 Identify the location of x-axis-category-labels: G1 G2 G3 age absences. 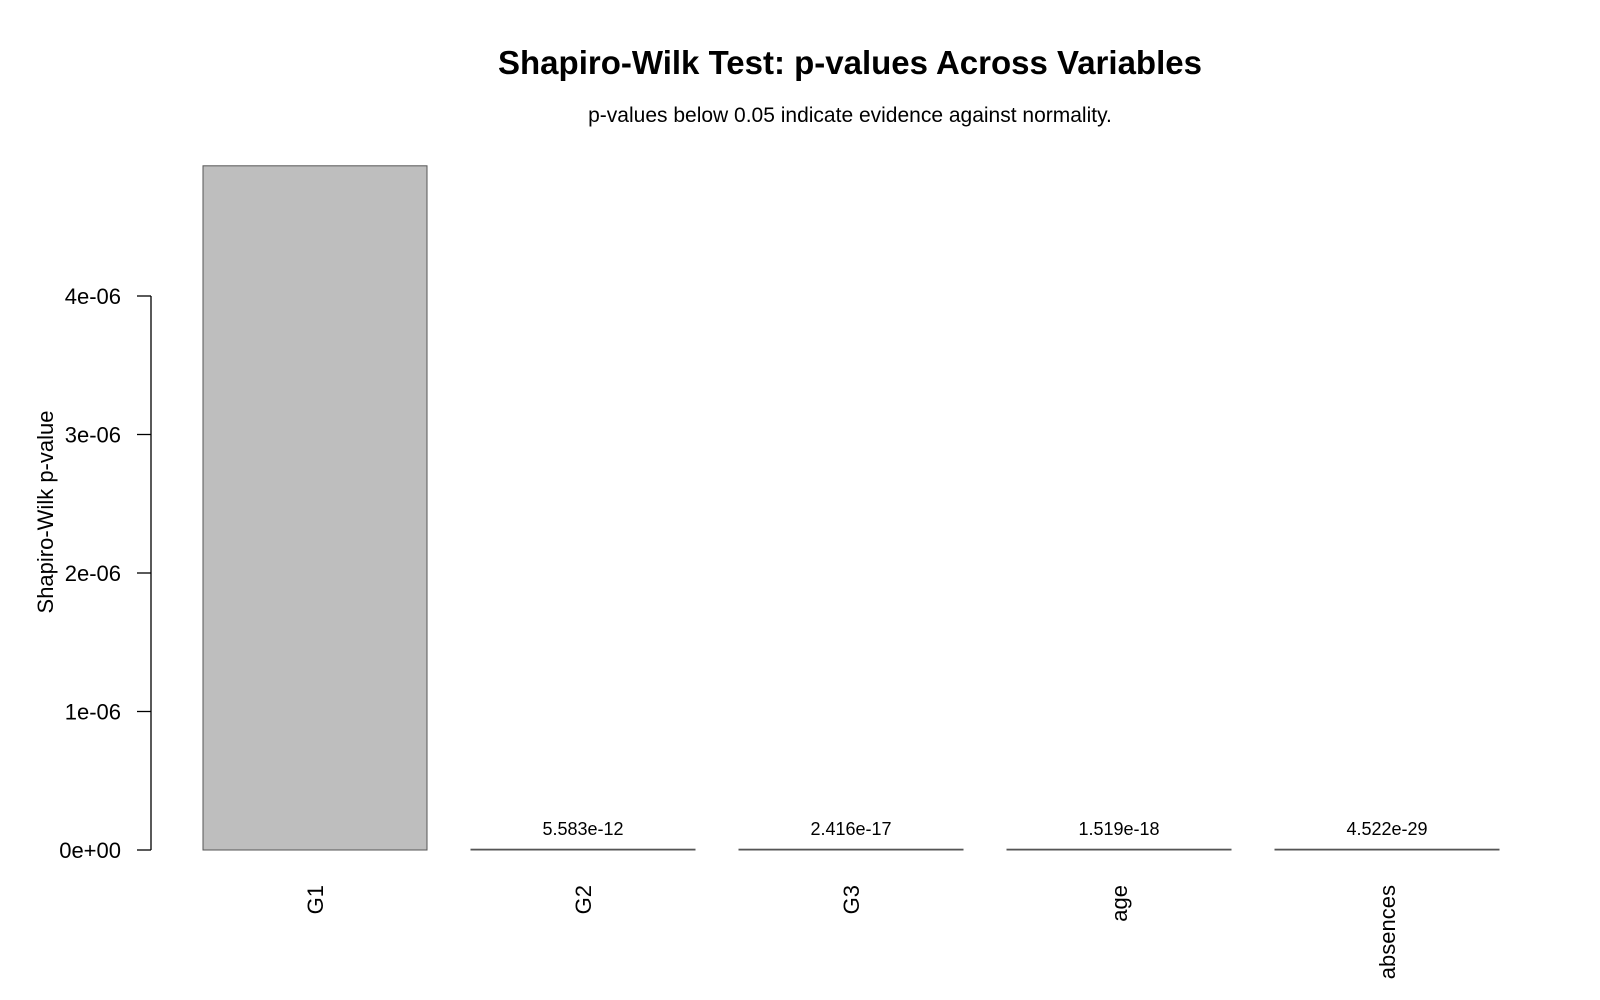
(851, 932).